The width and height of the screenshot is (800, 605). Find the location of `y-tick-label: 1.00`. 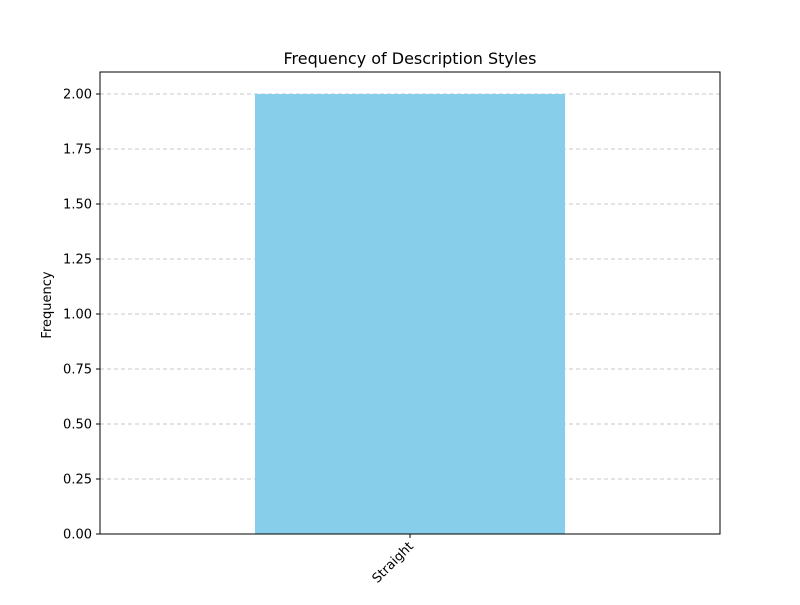

y-tick-label: 1.00 is located at coordinates (77, 315).